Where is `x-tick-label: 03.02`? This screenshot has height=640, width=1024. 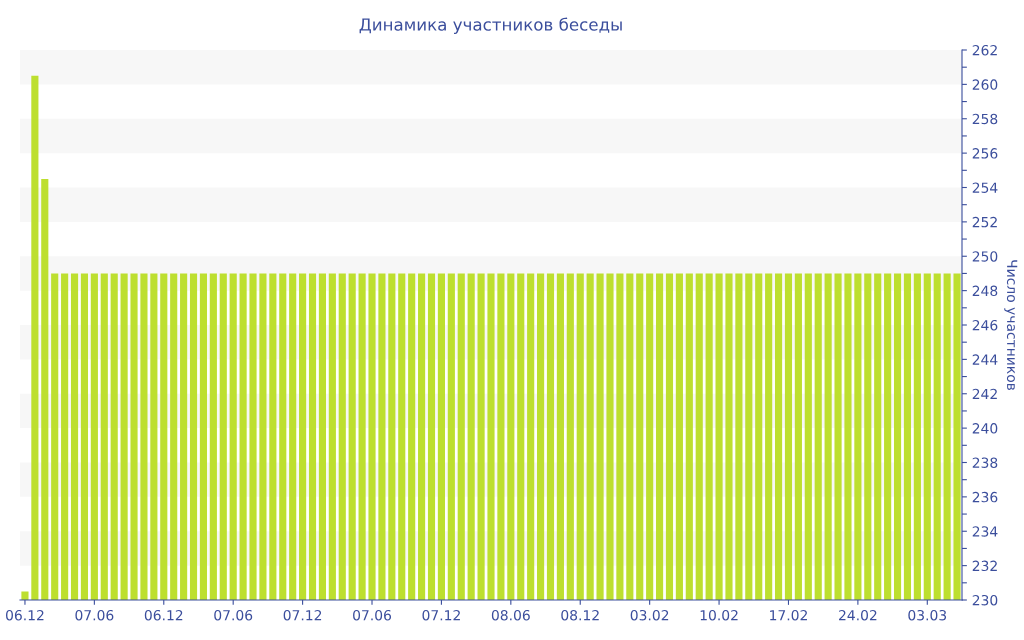 x-tick-label: 03.02 is located at coordinates (649, 615).